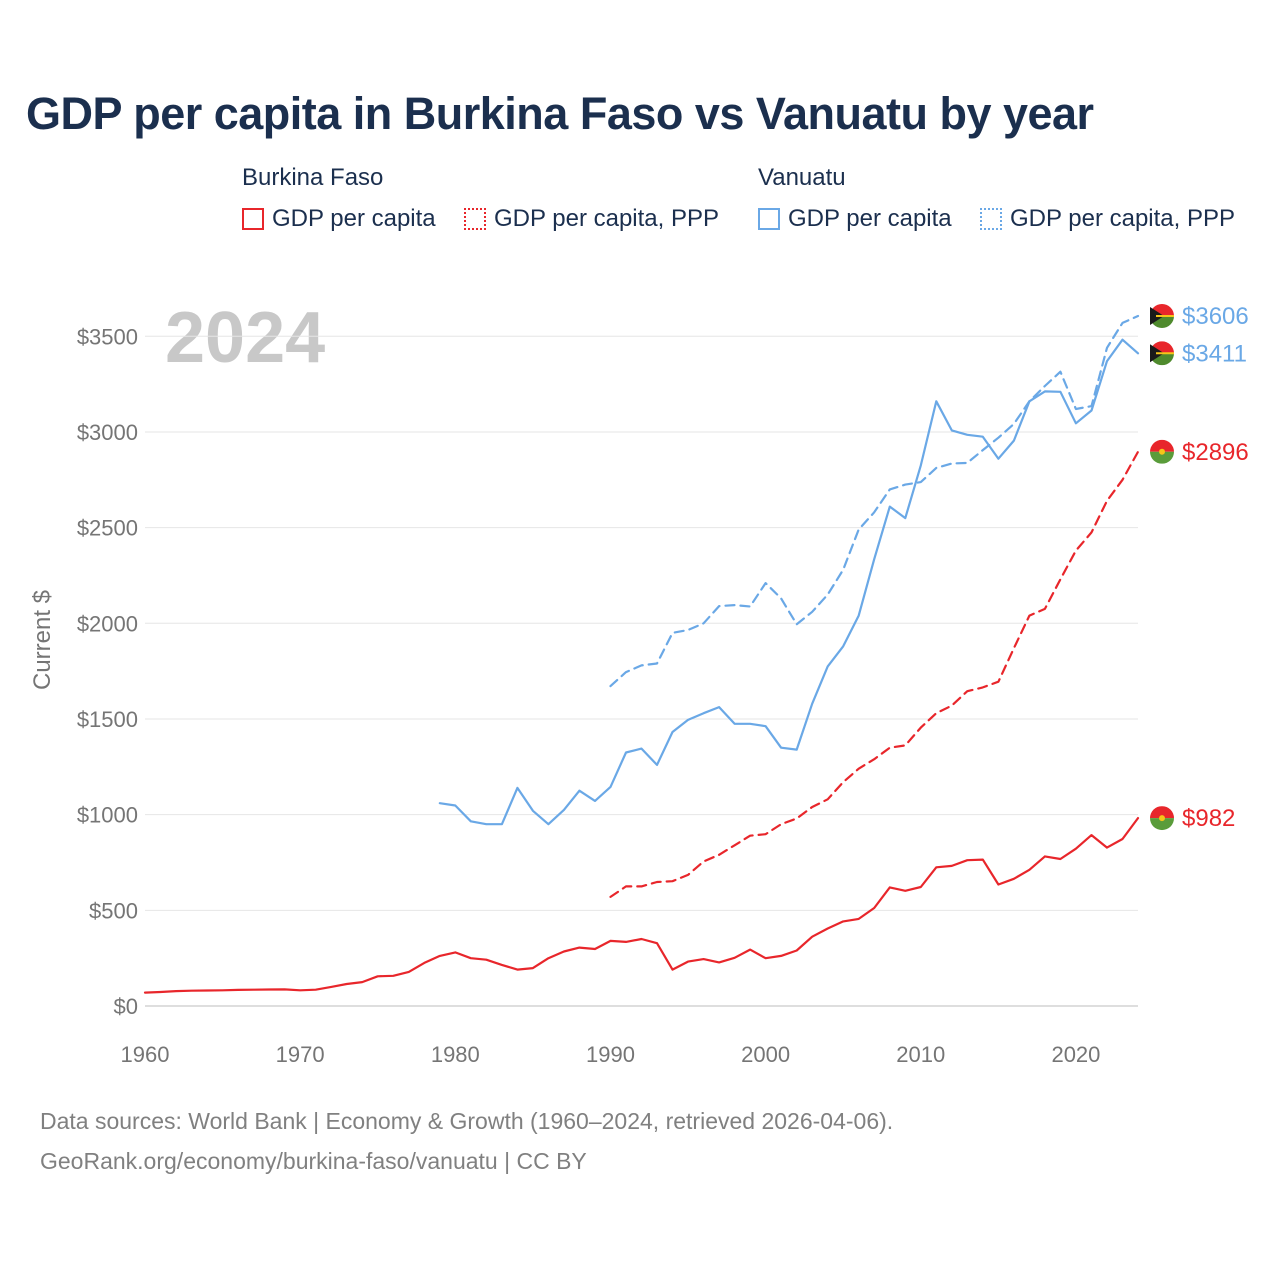  Describe the element at coordinates (107, 528) in the screenshot. I see `y-tick-label: $2500` at that location.